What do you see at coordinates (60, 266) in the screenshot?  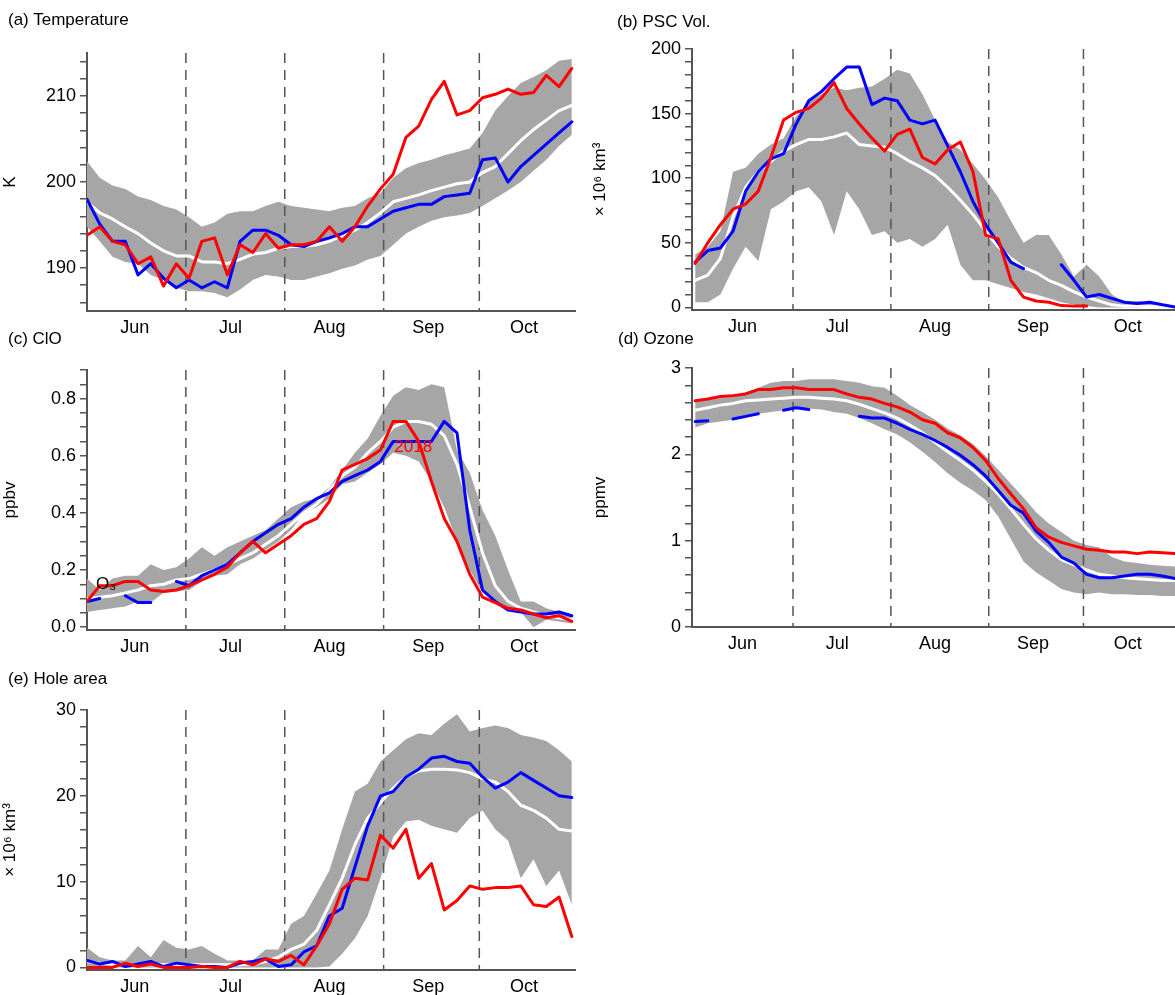 I see `y-tick-label: 190` at bounding box center [60, 266].